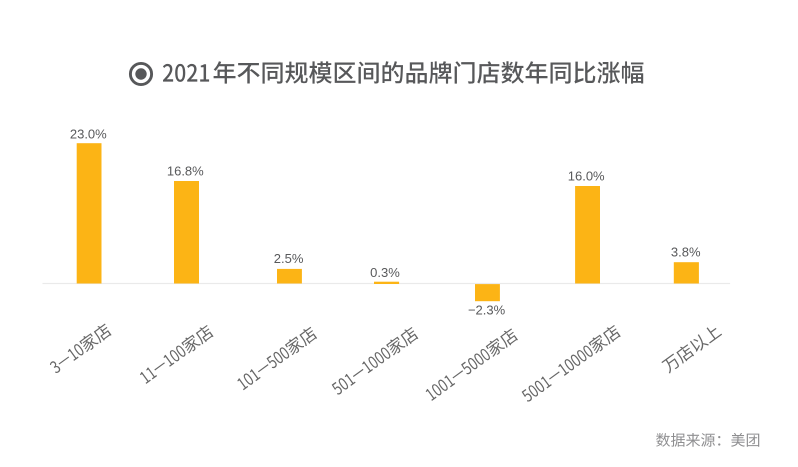  Describe the element at coordinates (385, 272) in the screenshot. I see `svg-text: 0.3%` at that location.